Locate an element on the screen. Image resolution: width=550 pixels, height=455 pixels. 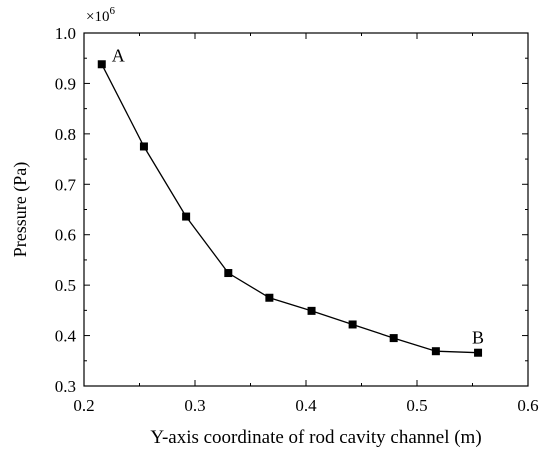
y-tick-label: 0.6 is located at coordinates (65, 235).